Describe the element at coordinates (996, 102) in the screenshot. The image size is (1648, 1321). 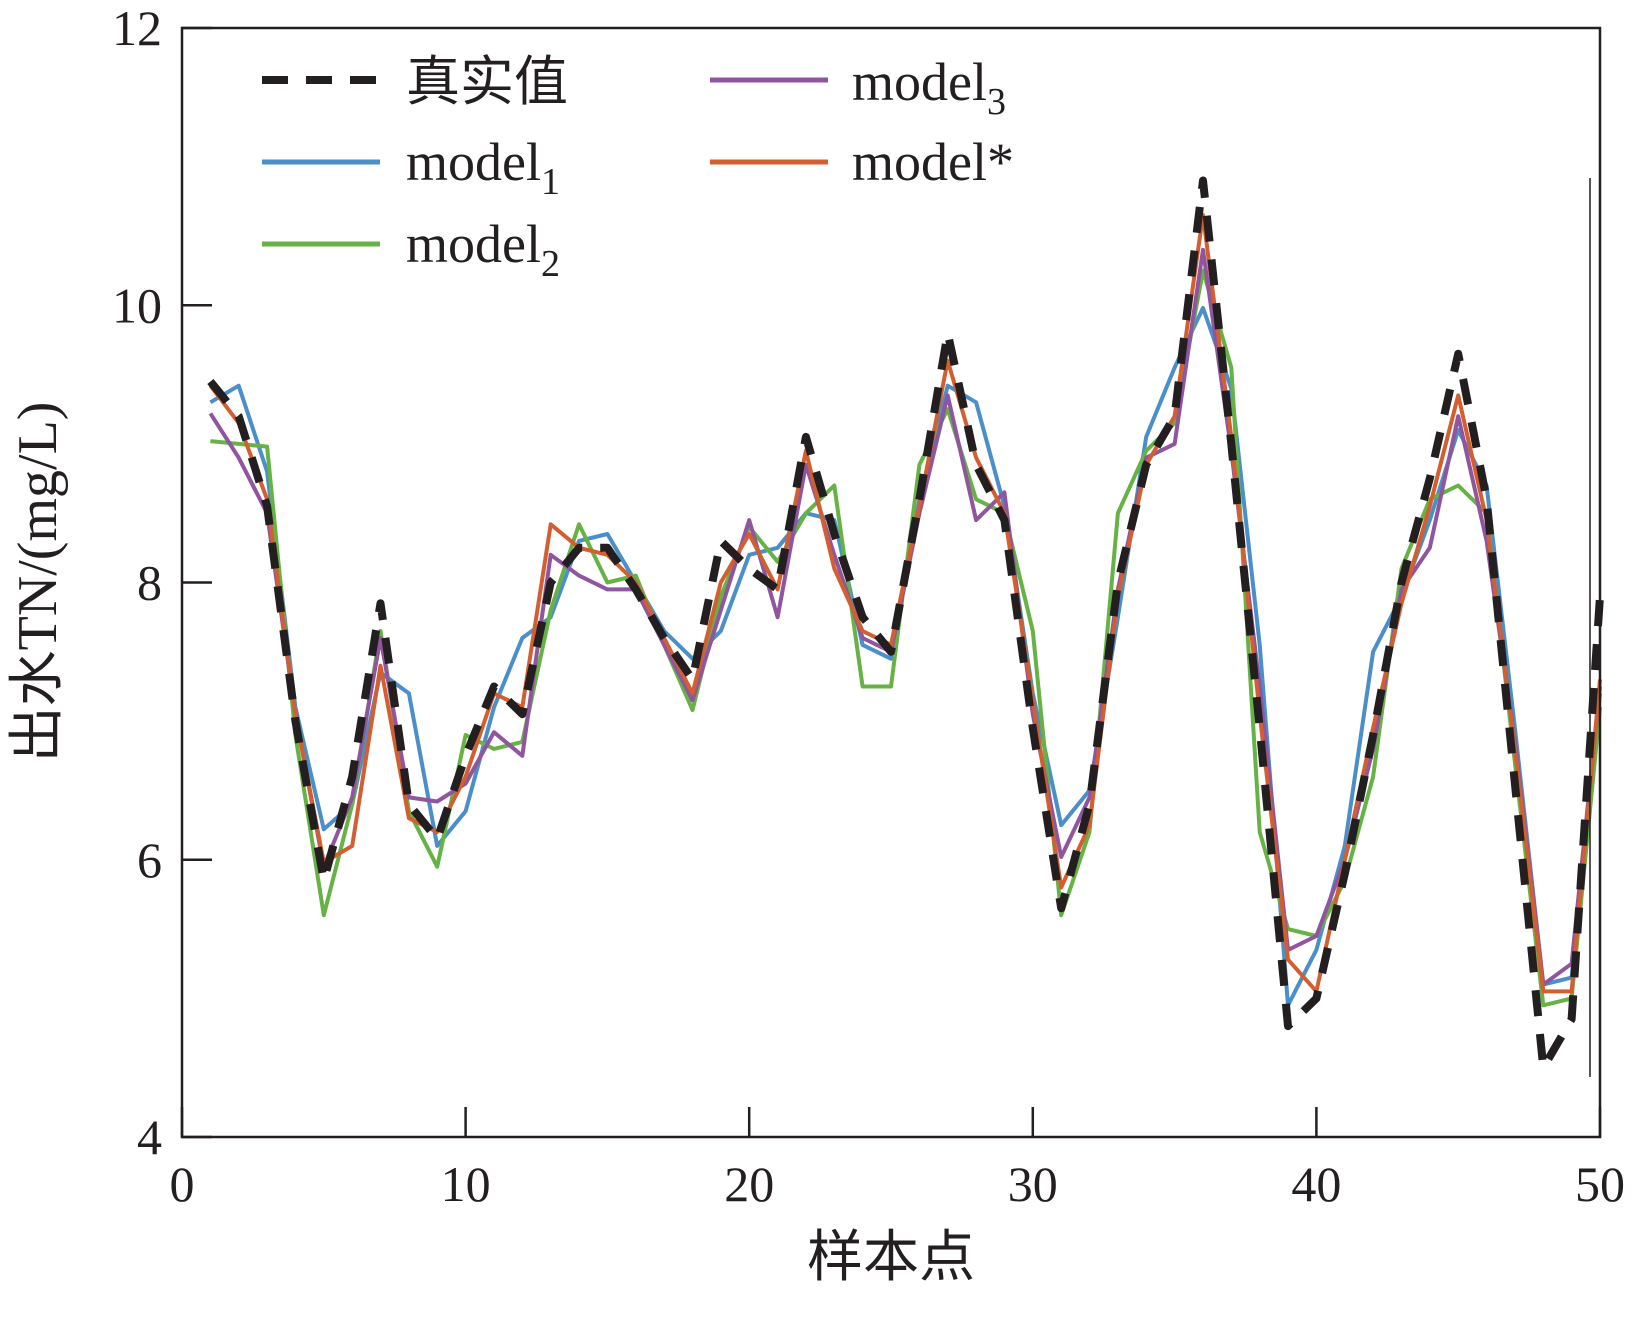
I see `legend-label-model3-sub: 3` at that location.